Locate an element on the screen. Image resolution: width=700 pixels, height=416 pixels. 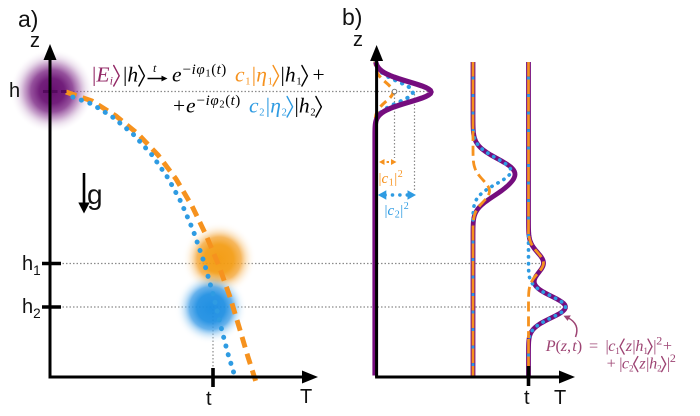
svg-text: P is located at coordinates (550, 346).